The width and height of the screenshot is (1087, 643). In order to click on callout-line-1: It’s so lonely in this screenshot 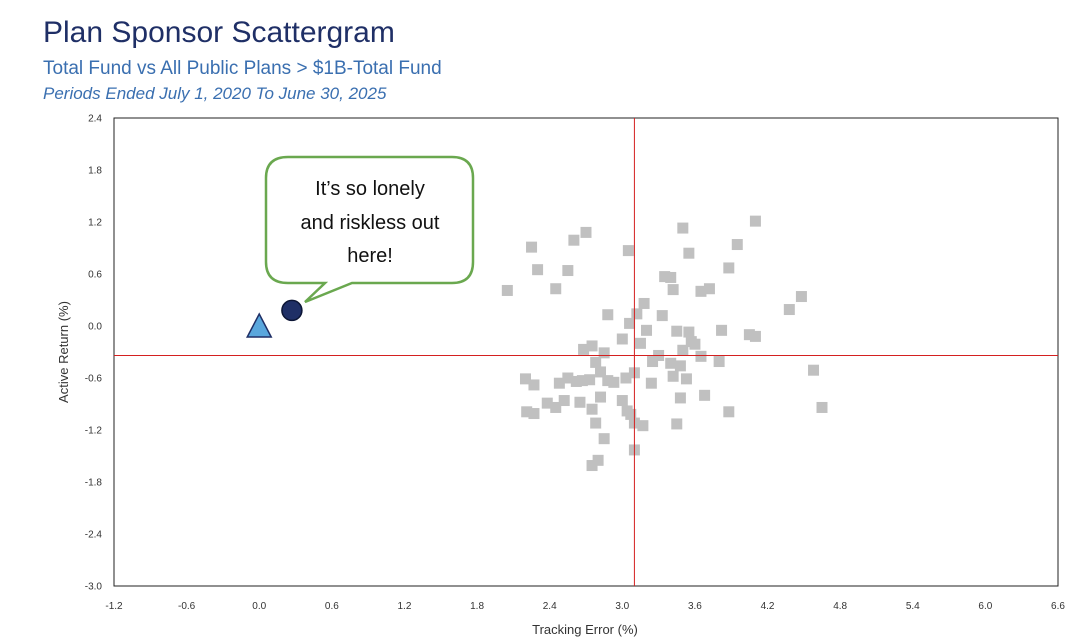, I will do `click(370, 189)`.